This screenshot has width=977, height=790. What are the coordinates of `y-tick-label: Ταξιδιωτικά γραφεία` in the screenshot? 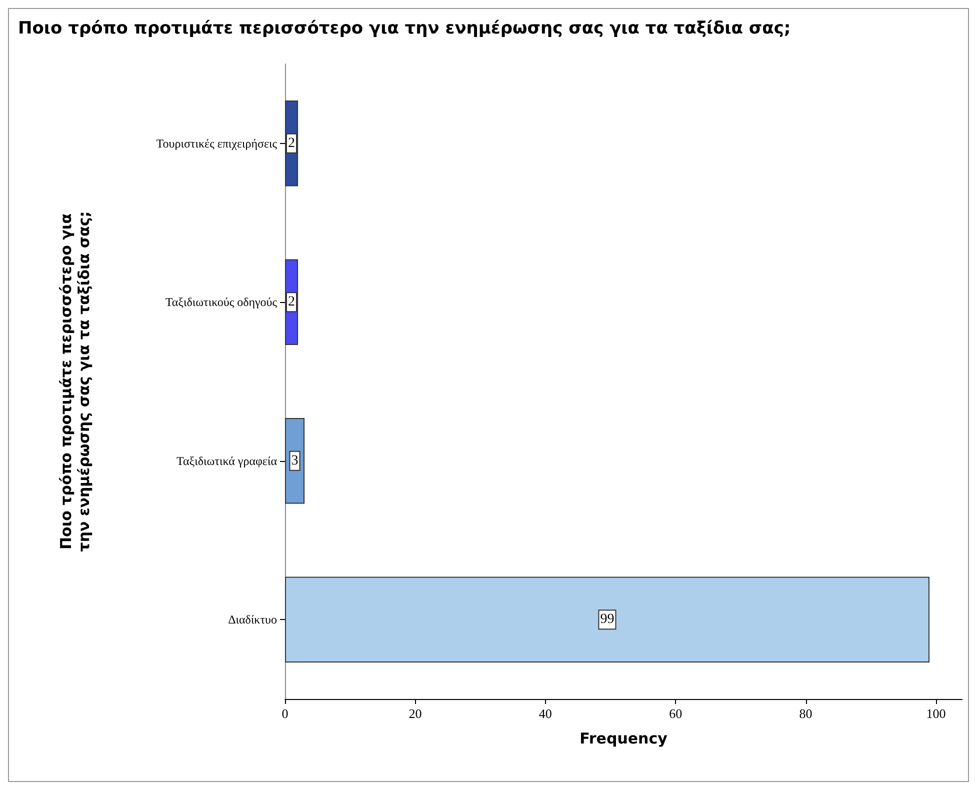 It's located at (227, 461).